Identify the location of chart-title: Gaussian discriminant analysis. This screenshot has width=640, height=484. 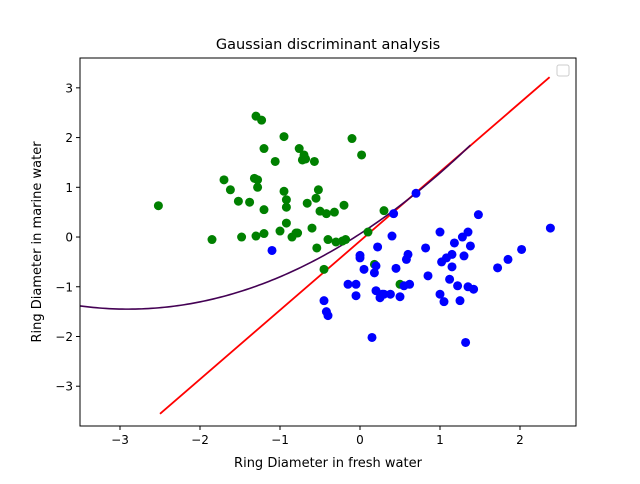
(328, 45).